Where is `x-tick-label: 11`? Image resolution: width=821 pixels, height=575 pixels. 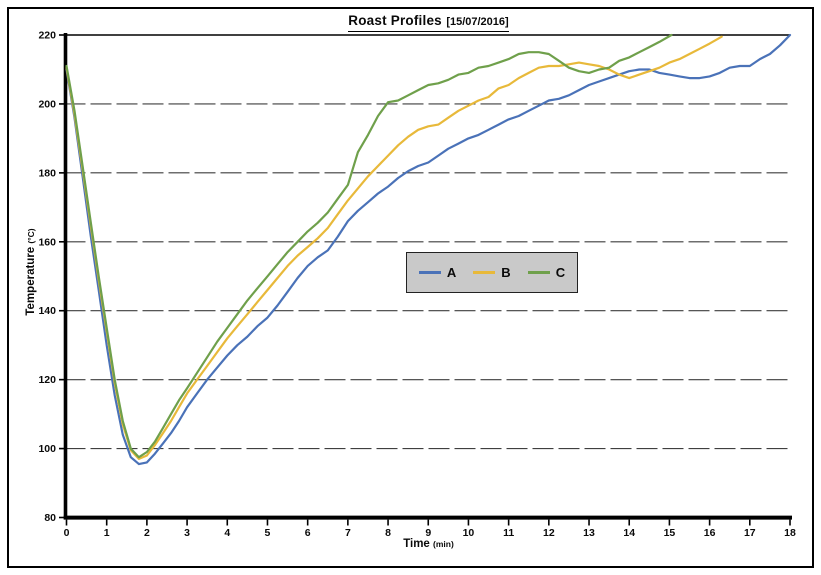 x-tick-label: 11 is located at coordinates (508, 533).